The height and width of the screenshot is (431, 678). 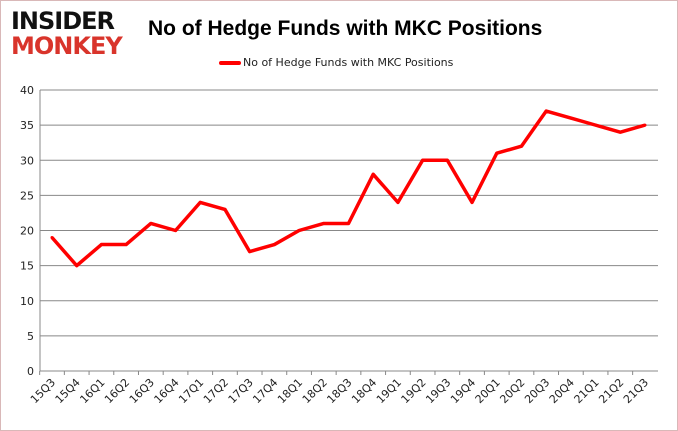 What do you see at coordinates (27, 266) in the screenshot?
I see `y-tick-label: 15` at bounding box center [27, 266].